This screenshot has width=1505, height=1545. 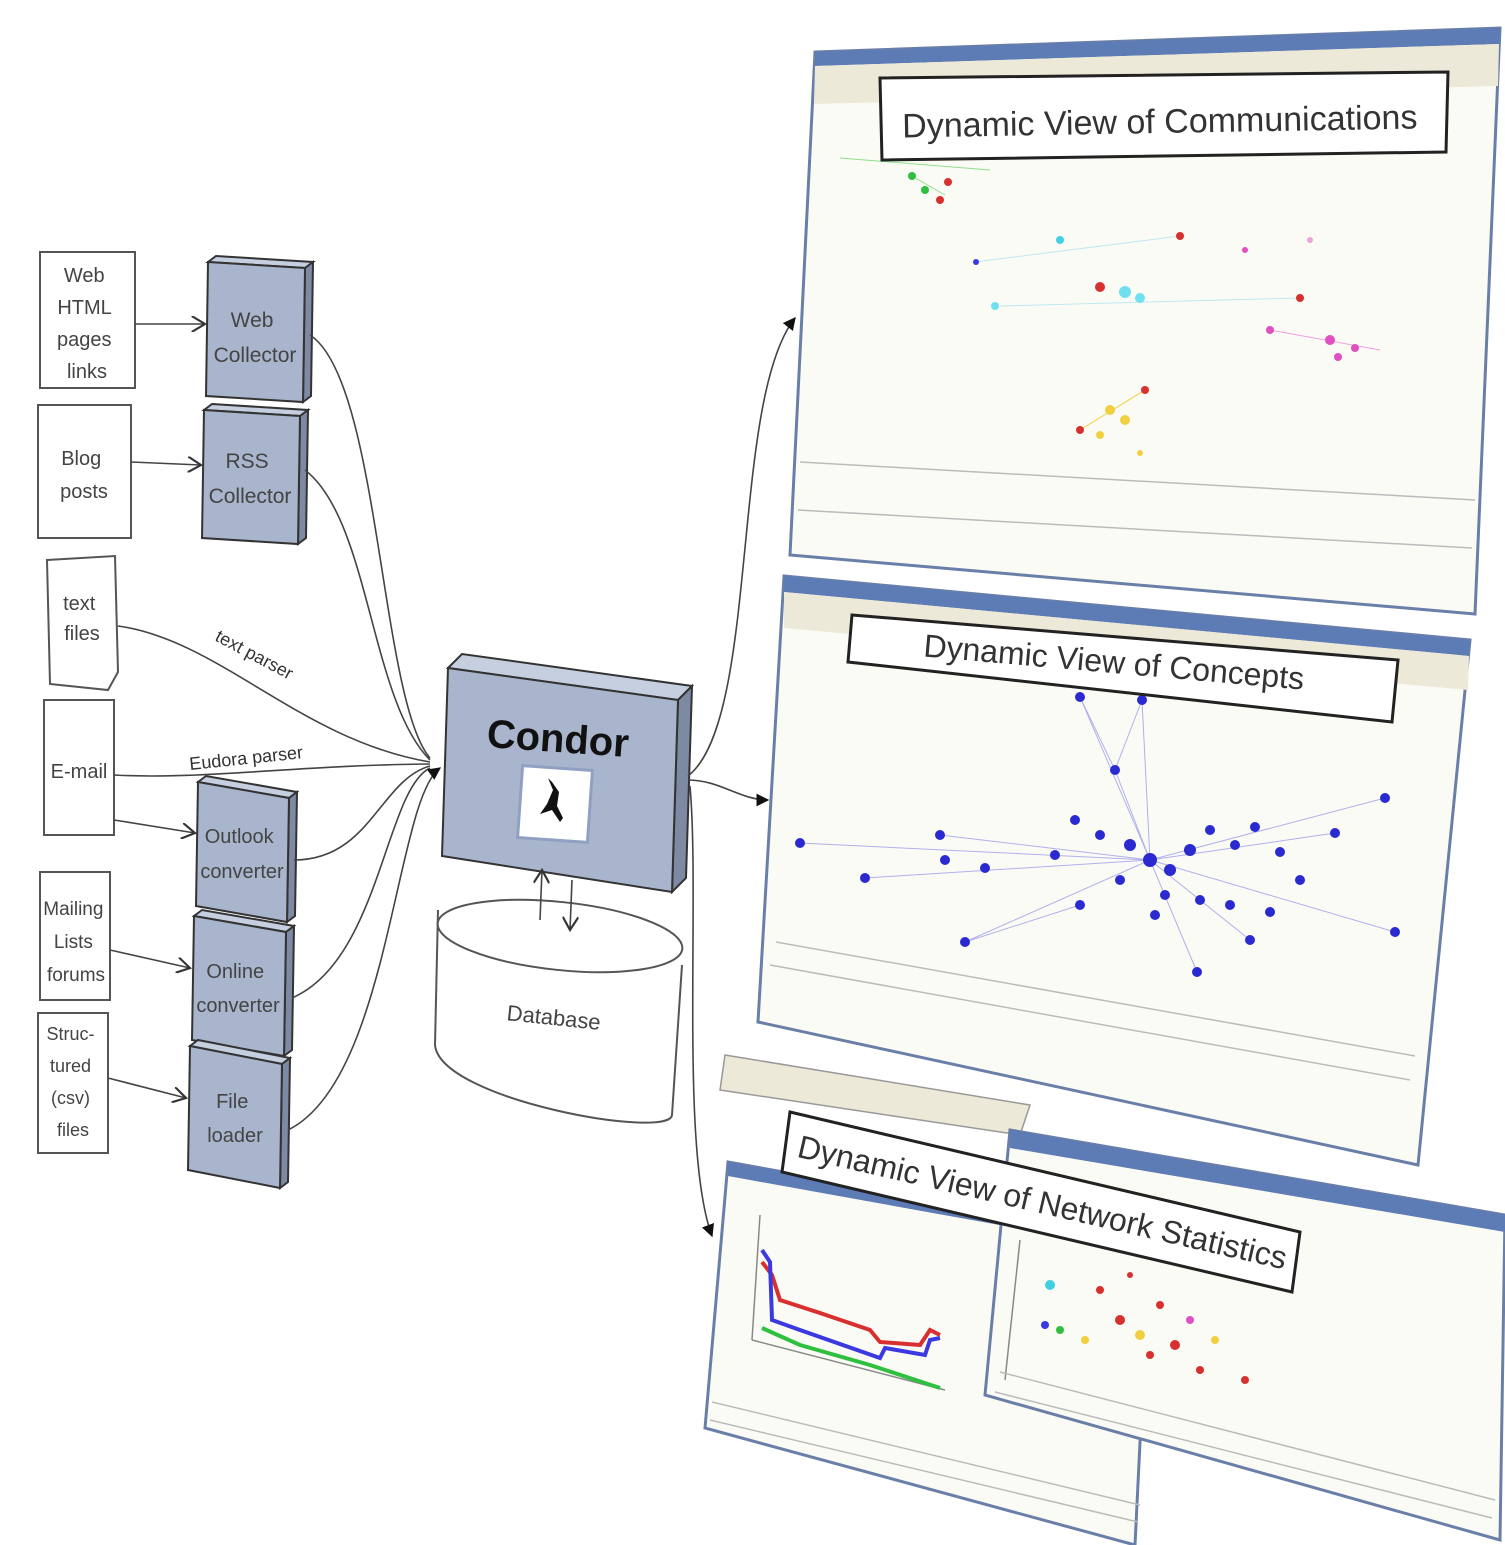 I want to click on collector-file: File loader, so click(x=239, y=1114).